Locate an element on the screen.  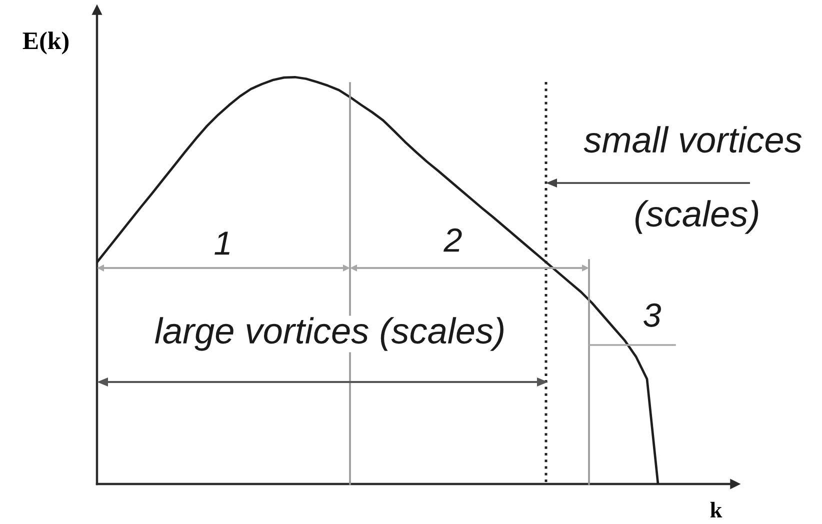
annotation: 1 is located at coordinates (222, 243).